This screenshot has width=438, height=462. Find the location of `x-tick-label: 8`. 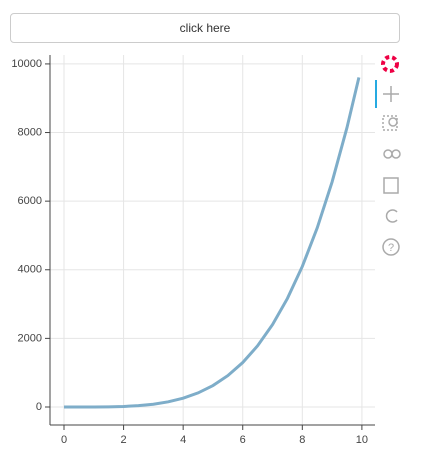

x-tick-label: 8 is located at coordinates (302, 440).